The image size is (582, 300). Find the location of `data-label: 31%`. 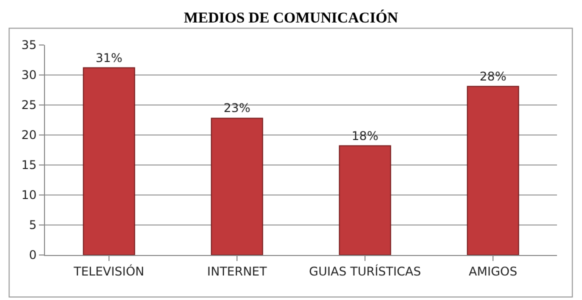

data-label: 31% is located at coordinates (109, 57).